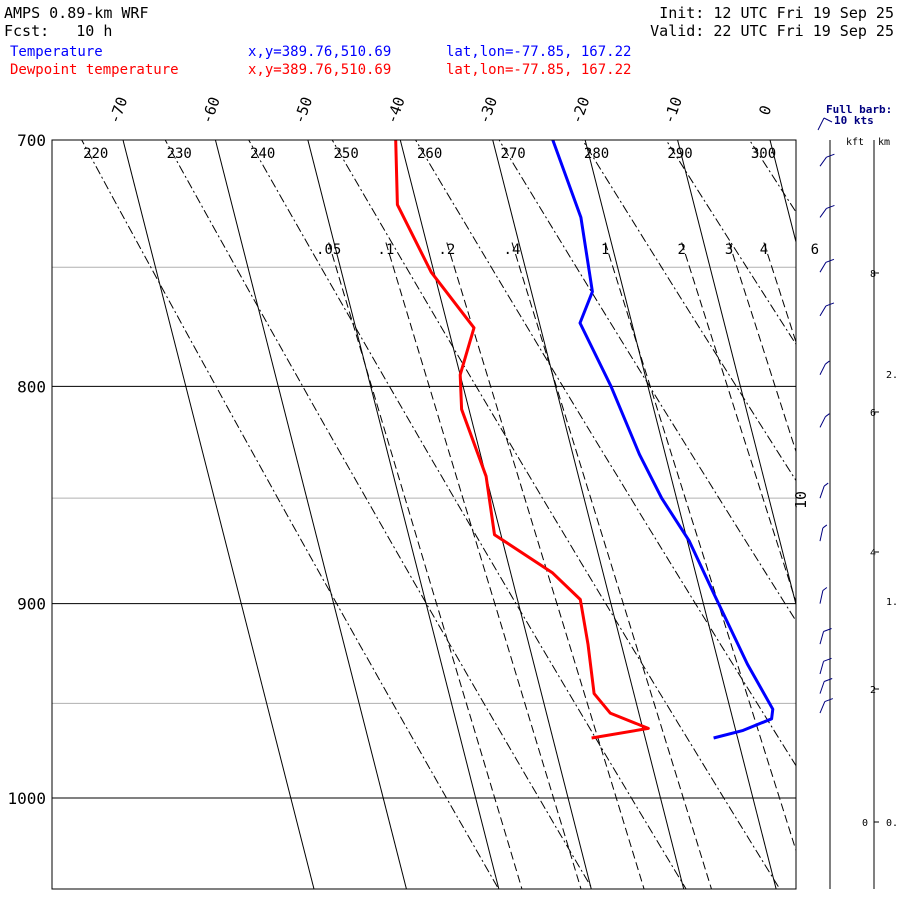  Describe the element at coordinates (488, 110) in the screenshot. I see `isotherm-label--30: -30` at that location.